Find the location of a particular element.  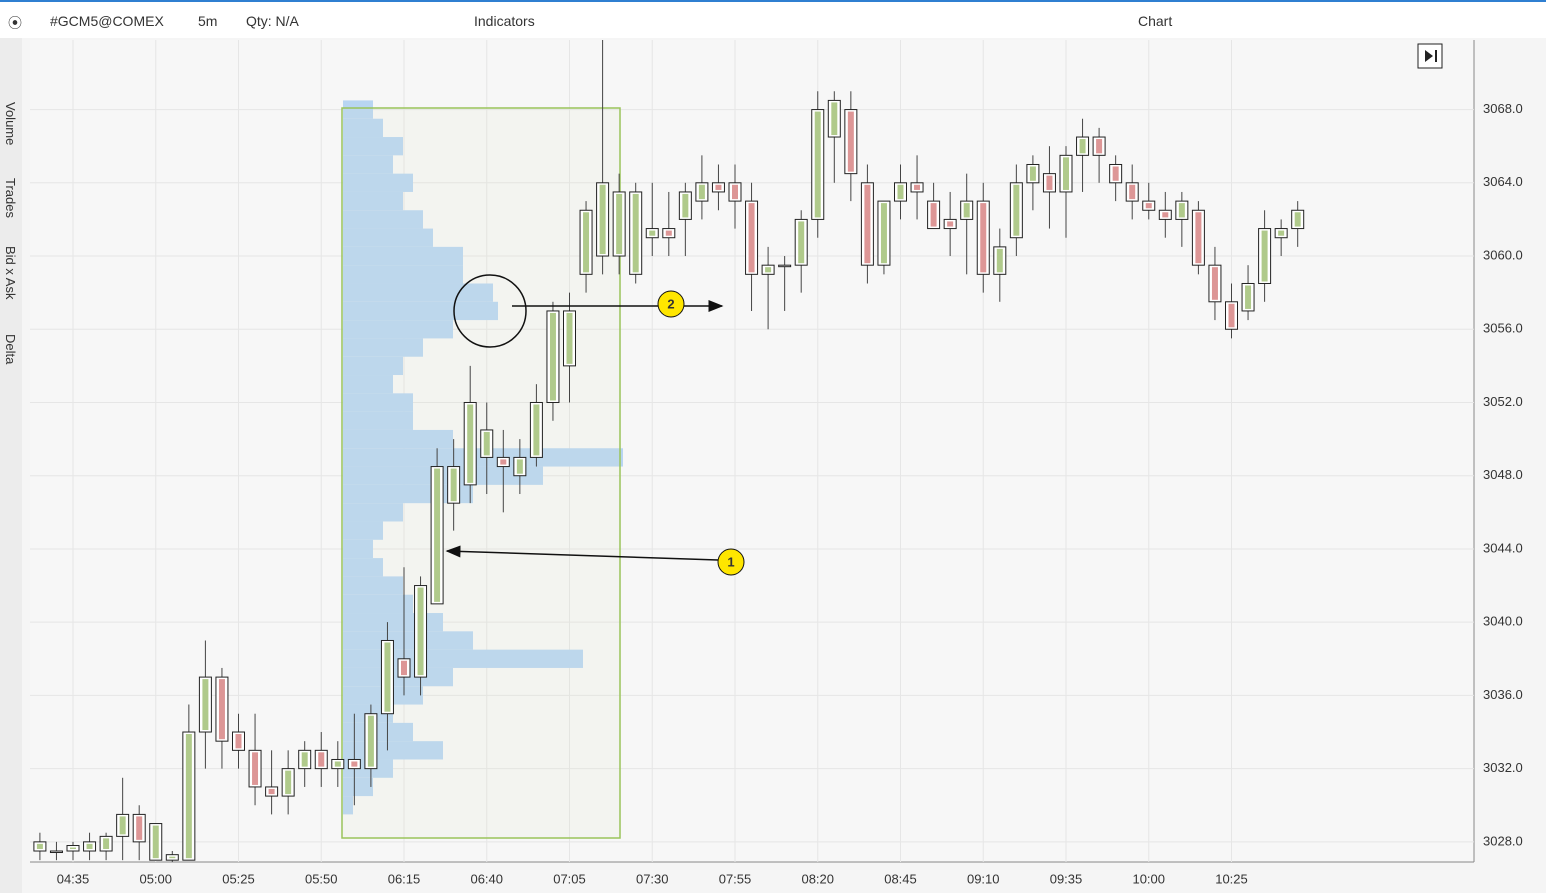

x-tick-label: 09:10 is located at coordinates (983, 878).